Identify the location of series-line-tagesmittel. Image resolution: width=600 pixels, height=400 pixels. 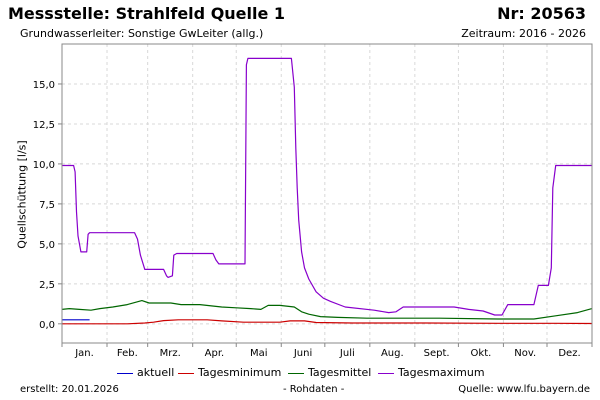
(327, 310).